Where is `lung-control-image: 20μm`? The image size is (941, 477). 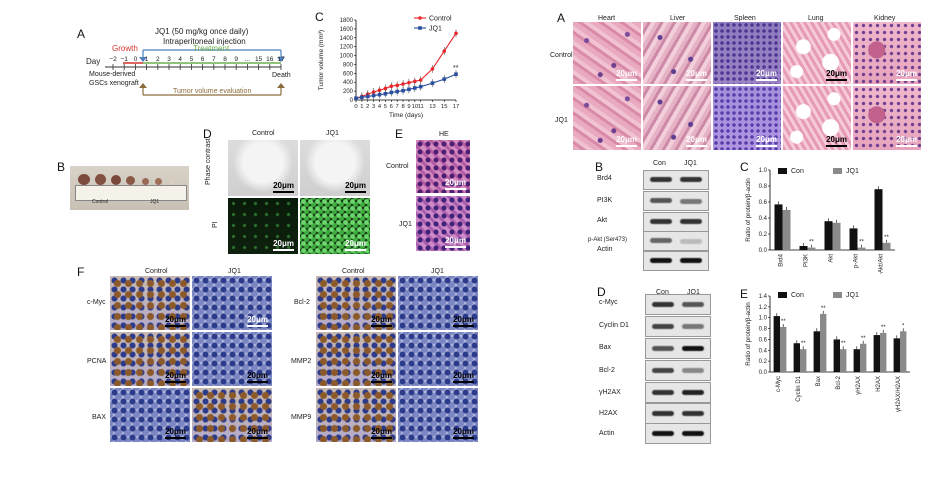
lung-control-image: 20μm is located at coordinates (817, 53).